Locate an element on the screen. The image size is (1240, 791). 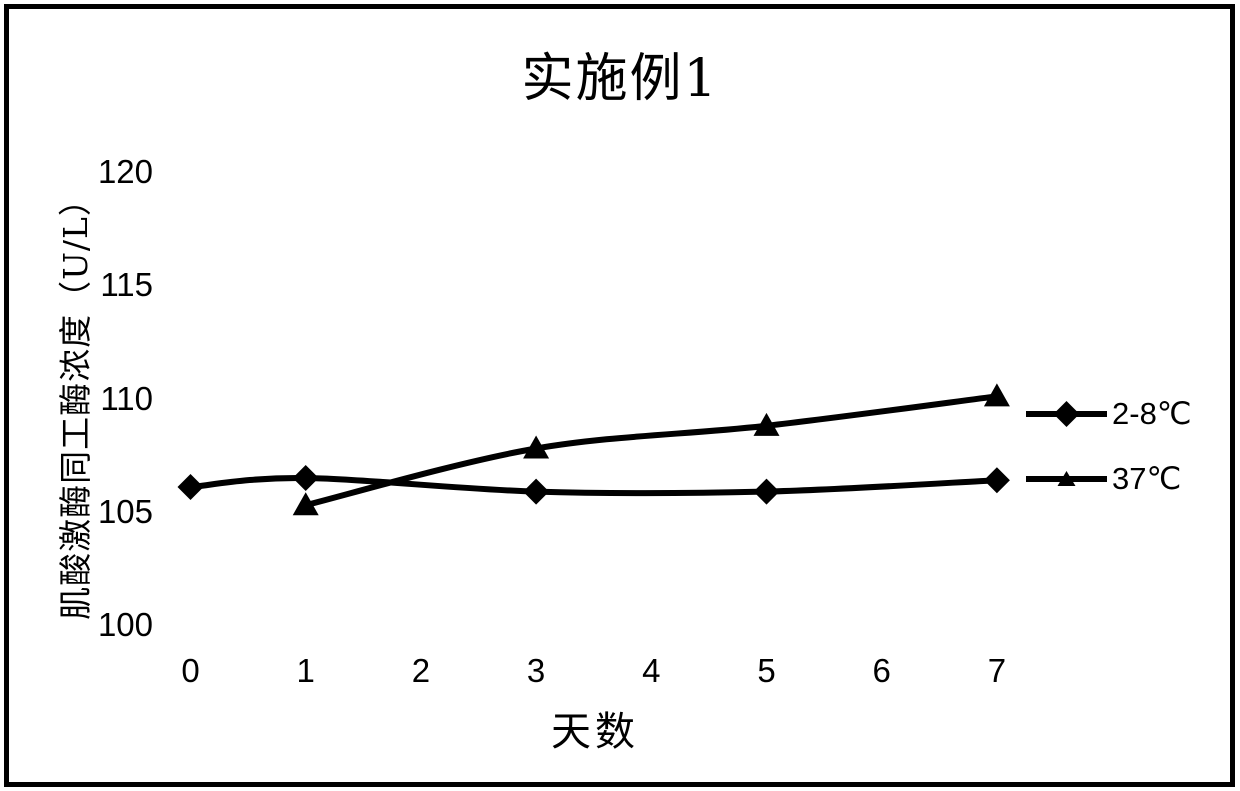
x-tick-label-4: 4 is located at coordinates (651, 670).